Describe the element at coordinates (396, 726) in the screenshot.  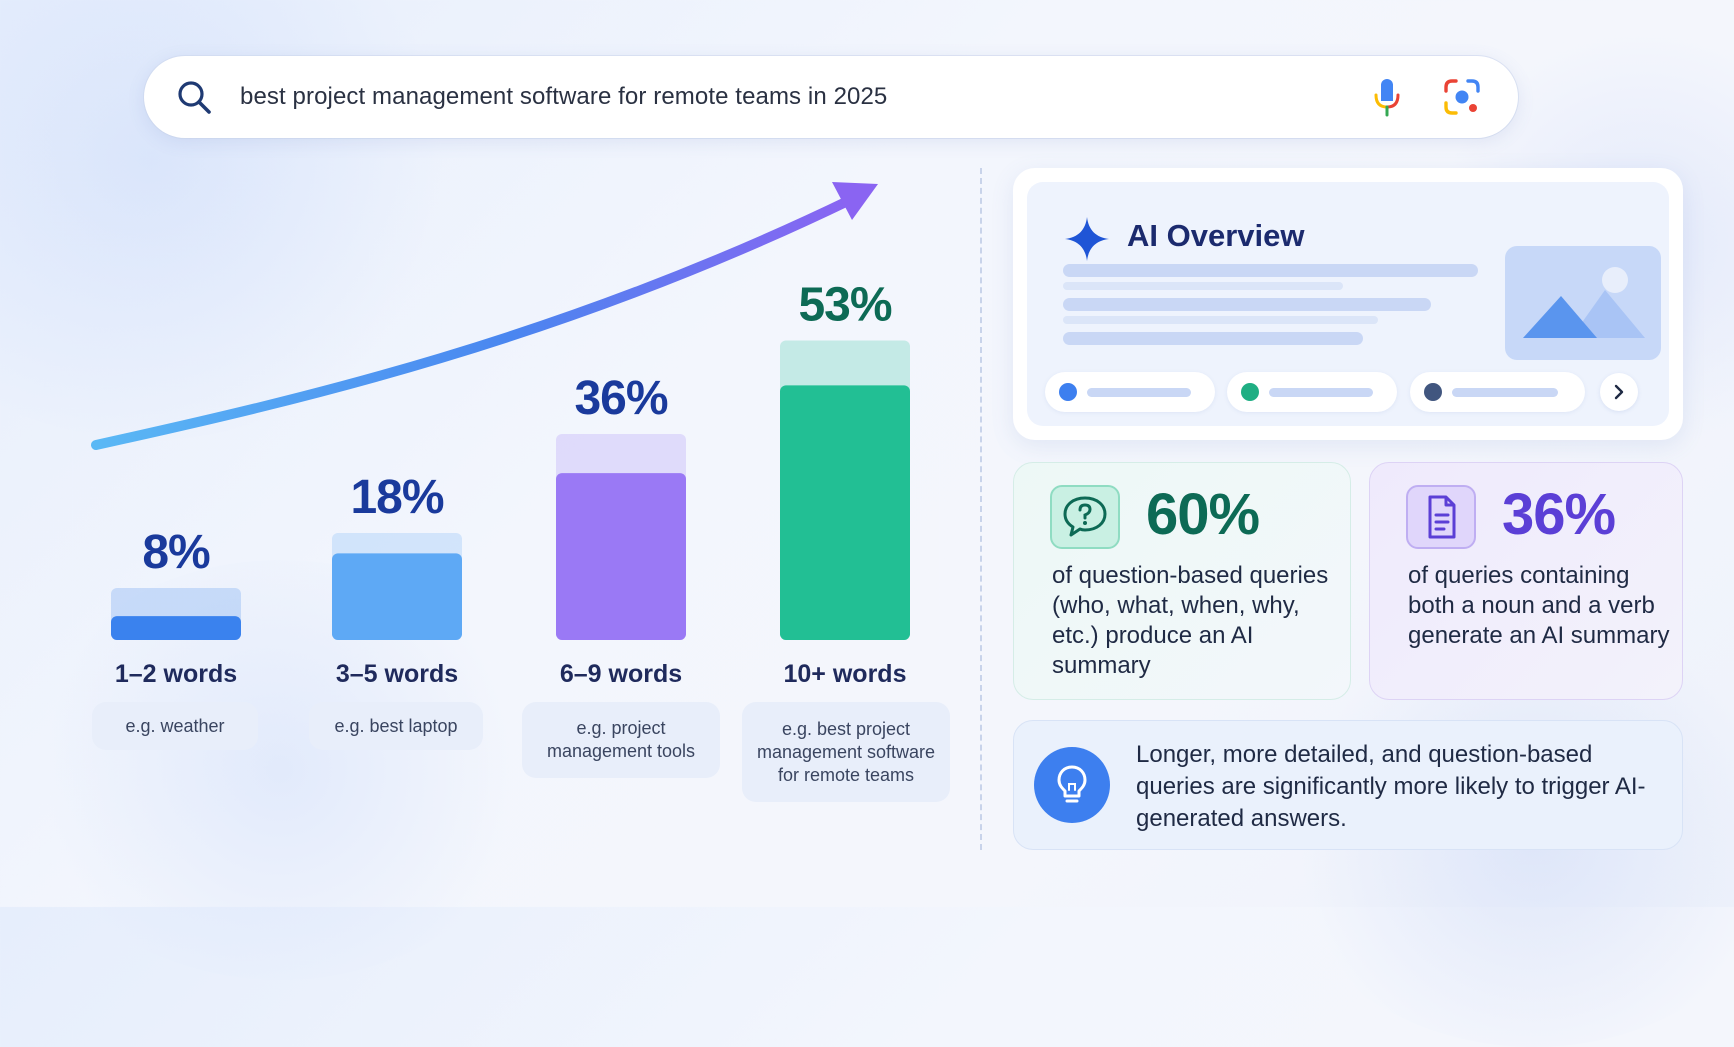
I see `example-query: e.g. best laptop` at that location.